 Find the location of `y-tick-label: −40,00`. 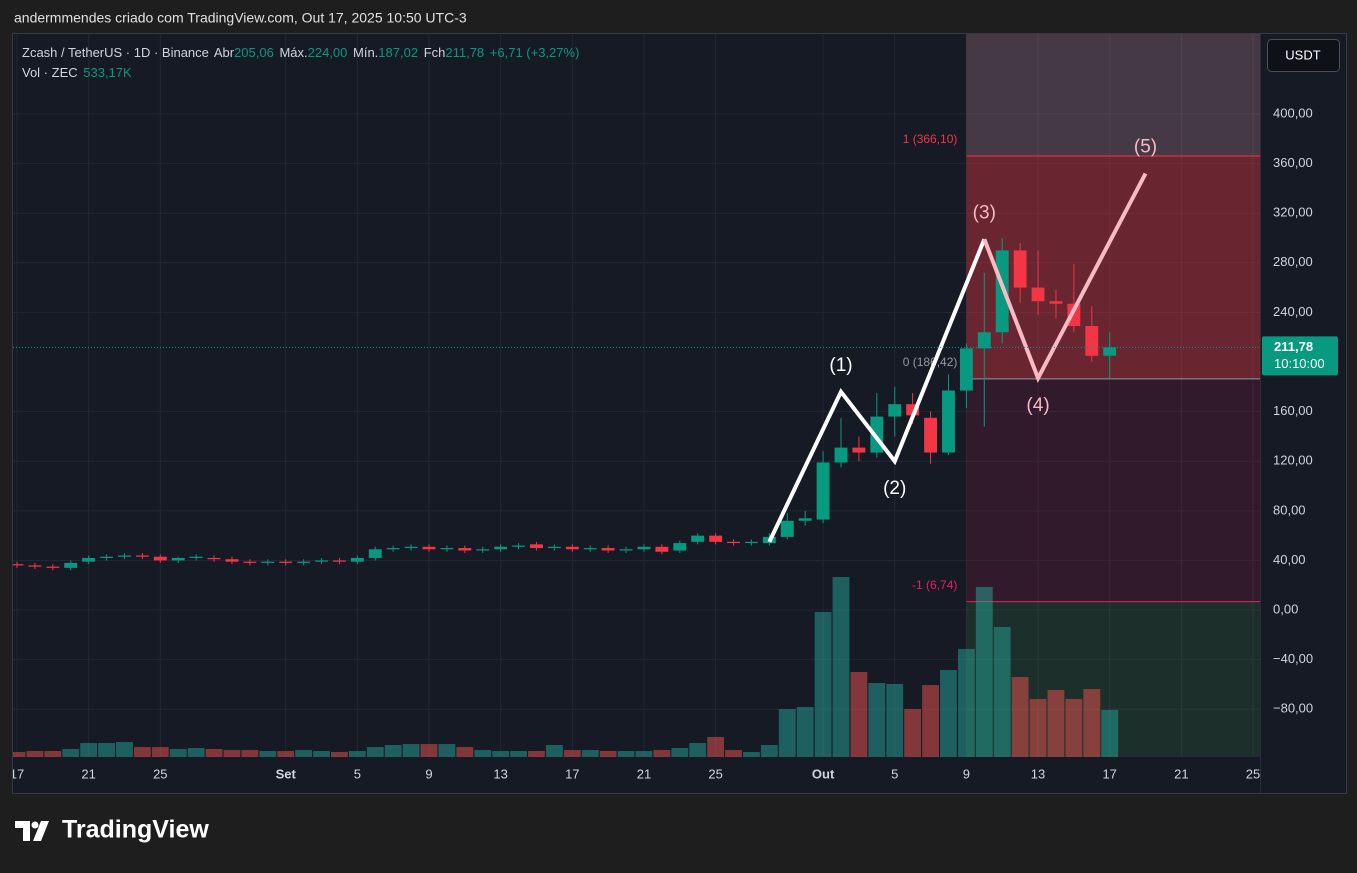

y-tick-label: −40,00 is located at coordinates (1293, 658).